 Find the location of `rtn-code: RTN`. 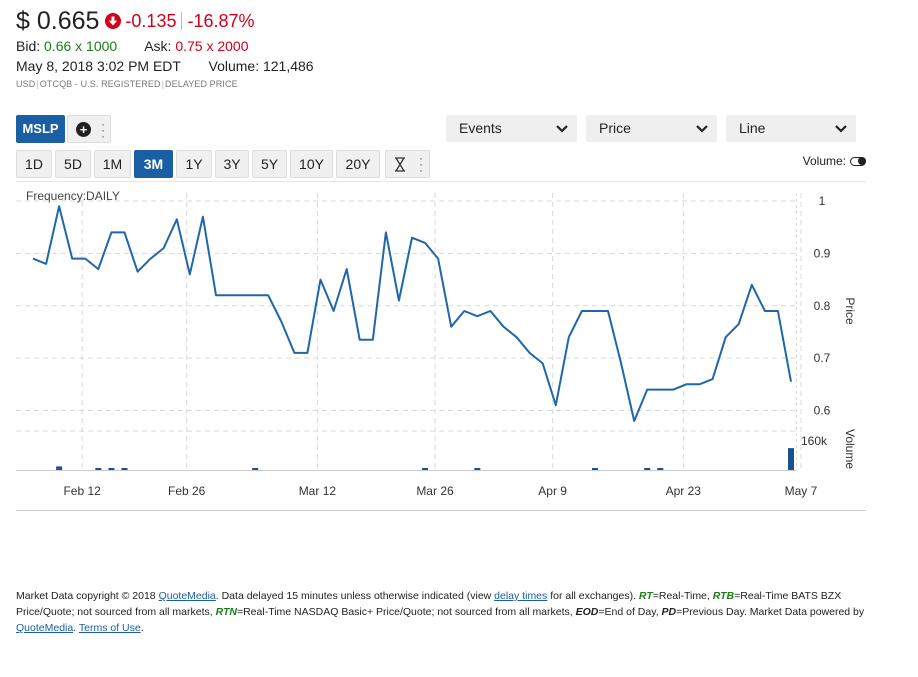

rtn-code: RTN is located at coordinates (226, 612).